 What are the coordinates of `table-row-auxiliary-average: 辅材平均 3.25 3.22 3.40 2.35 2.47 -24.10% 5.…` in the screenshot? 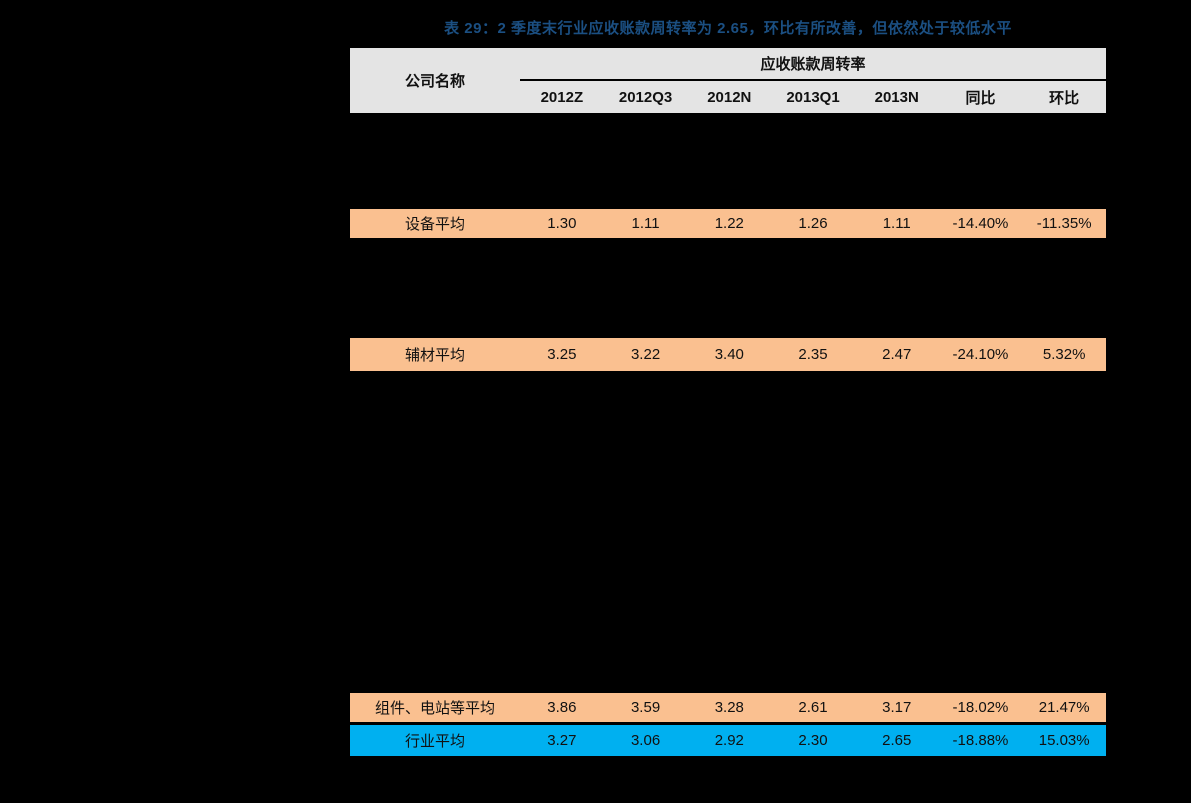 It's located at (728, 354).